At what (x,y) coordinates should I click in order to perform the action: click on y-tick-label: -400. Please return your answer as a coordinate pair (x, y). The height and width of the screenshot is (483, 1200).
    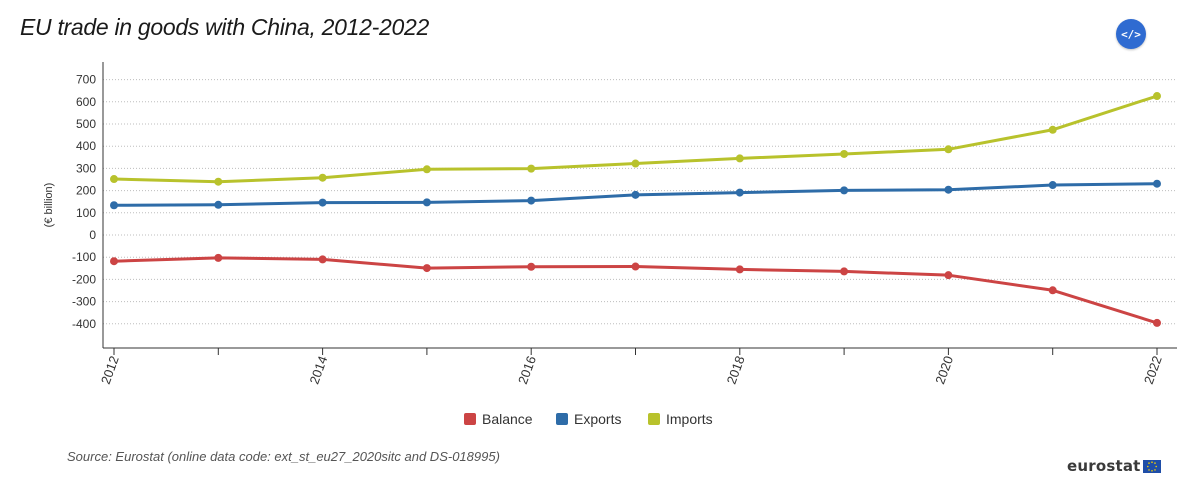
    Looking at the image, I should click on (84, 324).